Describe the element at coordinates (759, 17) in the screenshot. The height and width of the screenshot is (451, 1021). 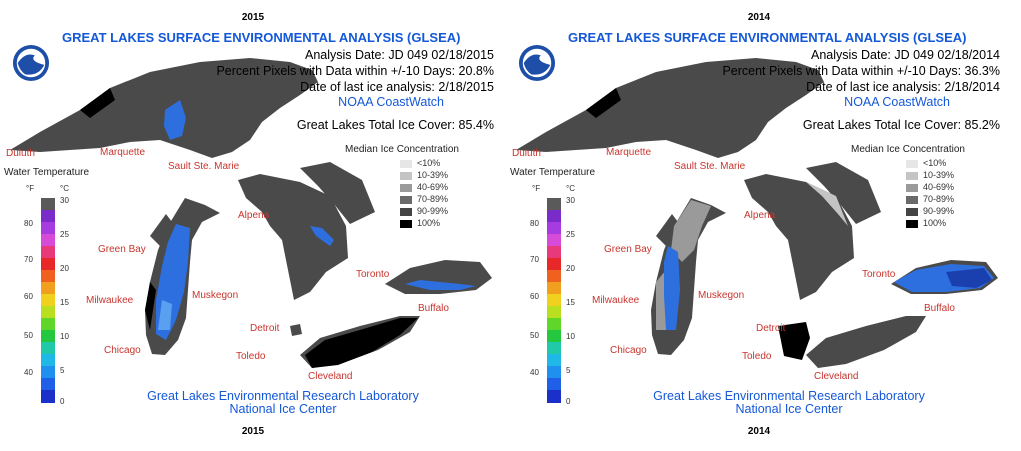
I see `year-label-top: 2014` at that location.